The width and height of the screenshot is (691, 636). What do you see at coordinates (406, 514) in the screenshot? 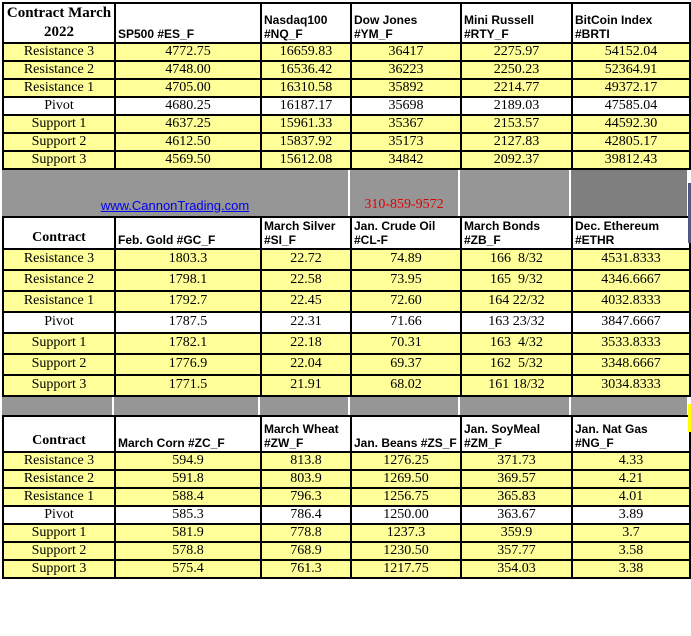
I see `cell-value: 1250.00` at bounding box center [406, 514].